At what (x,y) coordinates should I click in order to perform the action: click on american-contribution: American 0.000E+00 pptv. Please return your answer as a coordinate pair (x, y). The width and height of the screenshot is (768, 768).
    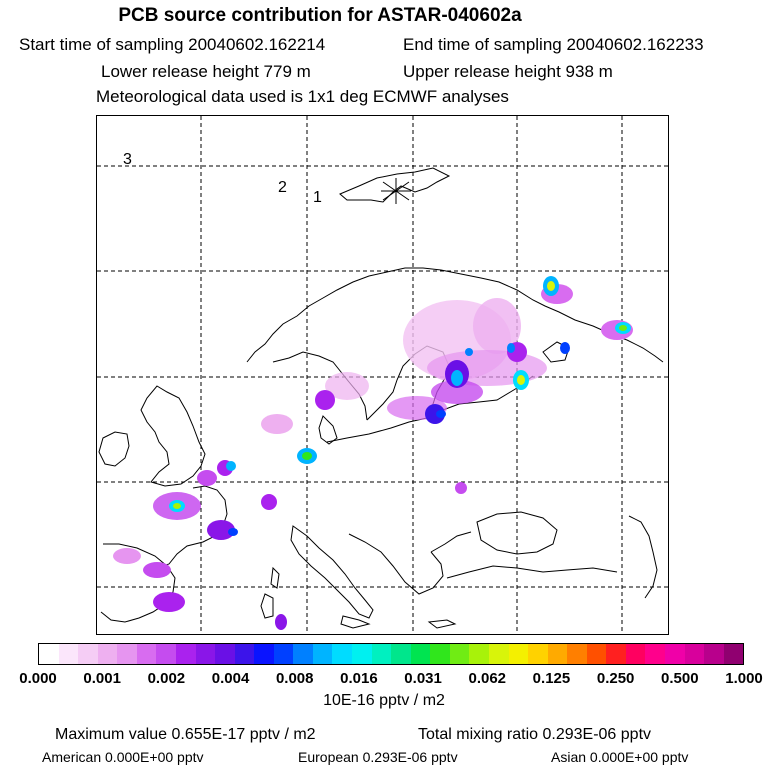
    Looking at the image, I should click on (123, 757).